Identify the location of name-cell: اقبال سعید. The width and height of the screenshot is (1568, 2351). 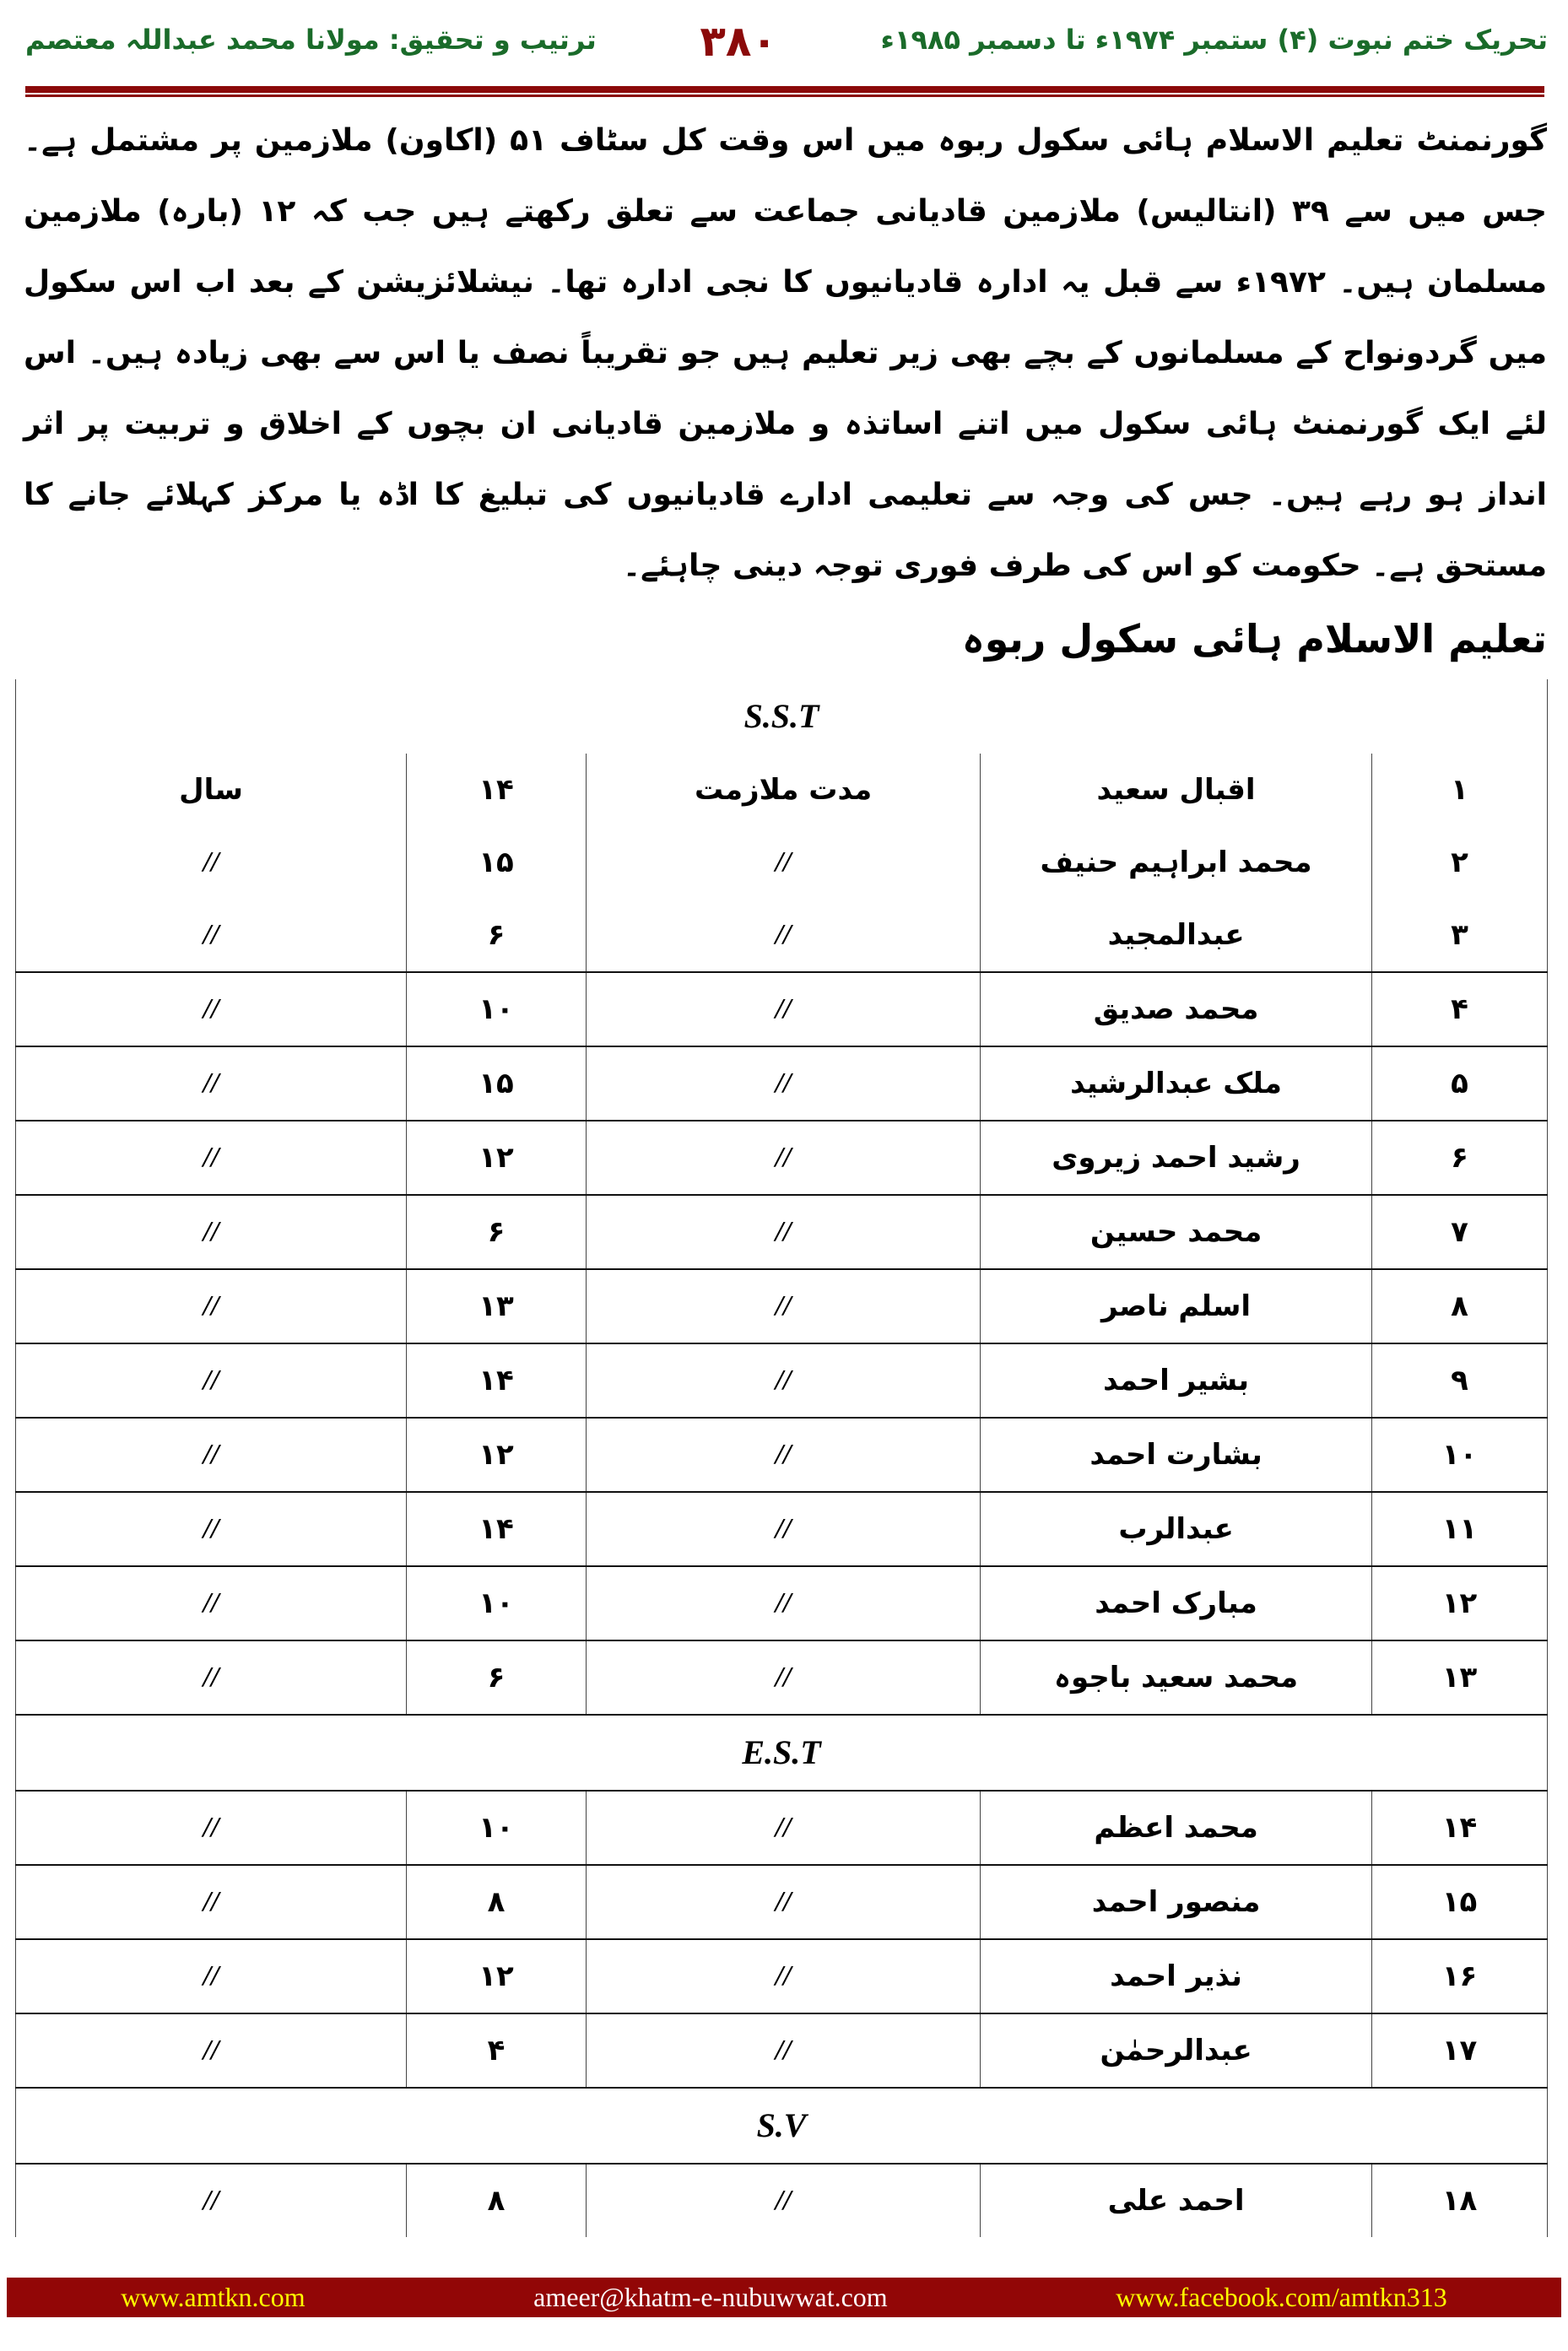
(1176, 790).